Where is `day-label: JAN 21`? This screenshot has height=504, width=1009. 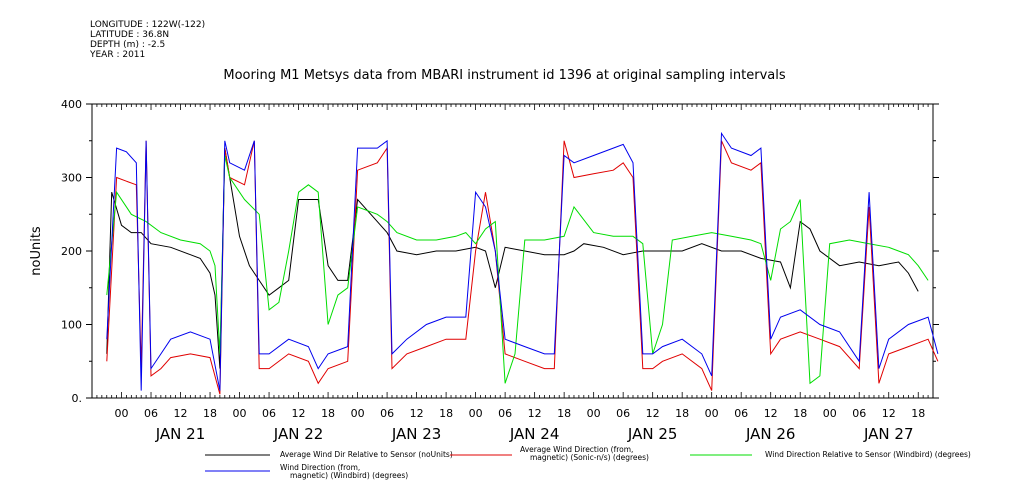 day-label: JAN 21 is located at coordinates (180, 434).